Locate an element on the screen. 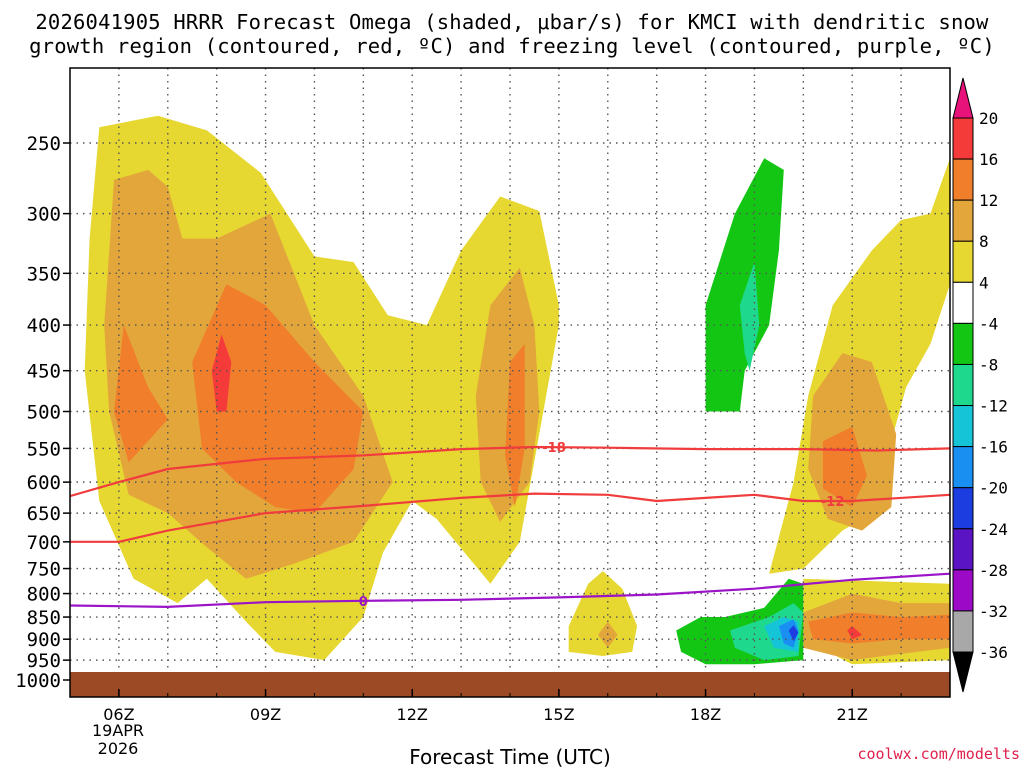  y-tick-label-550: 550 is located at coordinates (44, 449).